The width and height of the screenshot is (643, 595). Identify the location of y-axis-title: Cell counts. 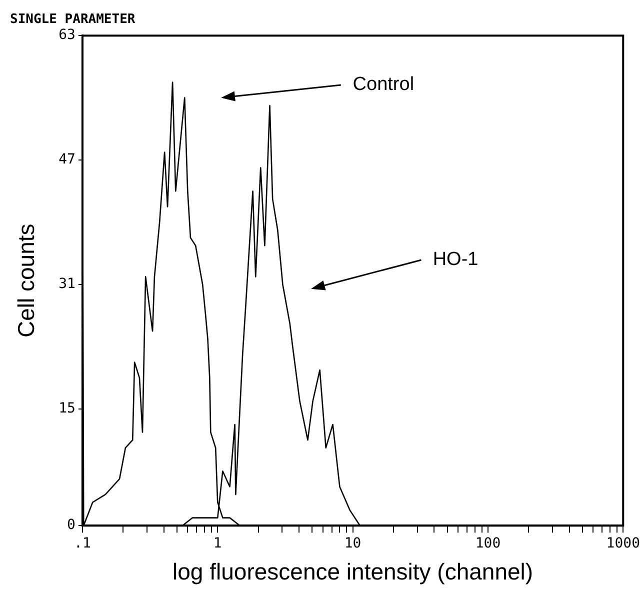
(26, 281).